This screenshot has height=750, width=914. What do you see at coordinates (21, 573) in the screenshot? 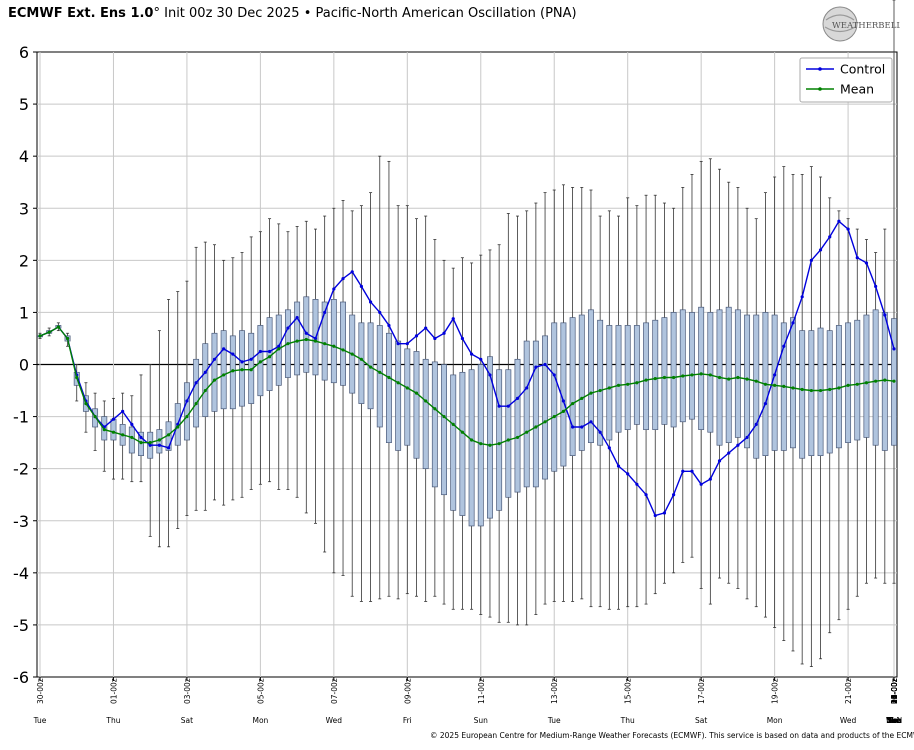
I see `y-tick-label: -4` at bounding box center [21, 573].